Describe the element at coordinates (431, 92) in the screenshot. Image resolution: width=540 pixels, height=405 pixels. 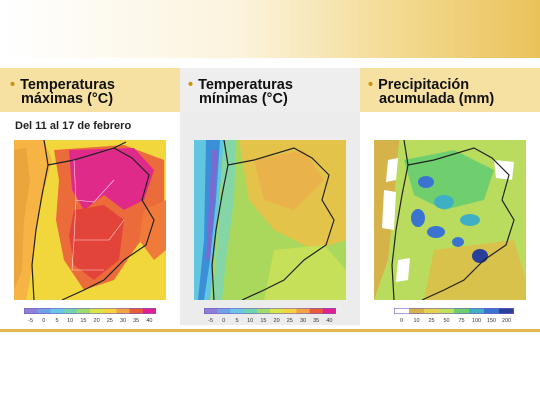
I see `panel-3-title: • Precipitación acumulada (mm)` at that location.